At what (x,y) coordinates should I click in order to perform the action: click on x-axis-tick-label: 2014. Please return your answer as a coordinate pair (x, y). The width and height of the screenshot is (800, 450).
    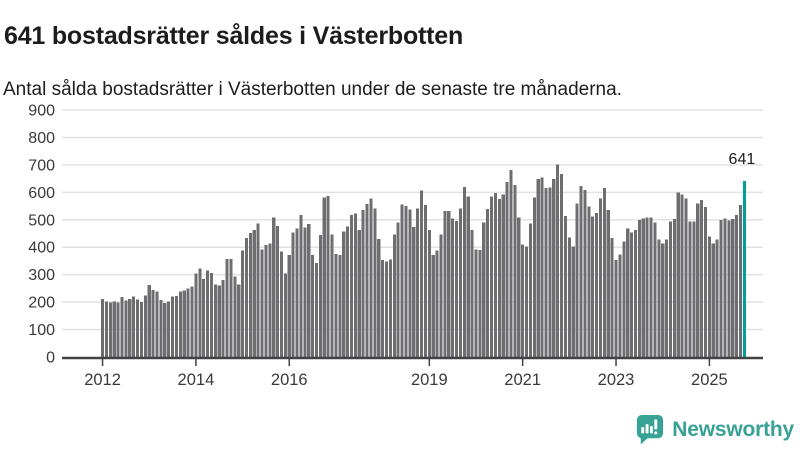
    Looking at the image, I should click on (196, 380).